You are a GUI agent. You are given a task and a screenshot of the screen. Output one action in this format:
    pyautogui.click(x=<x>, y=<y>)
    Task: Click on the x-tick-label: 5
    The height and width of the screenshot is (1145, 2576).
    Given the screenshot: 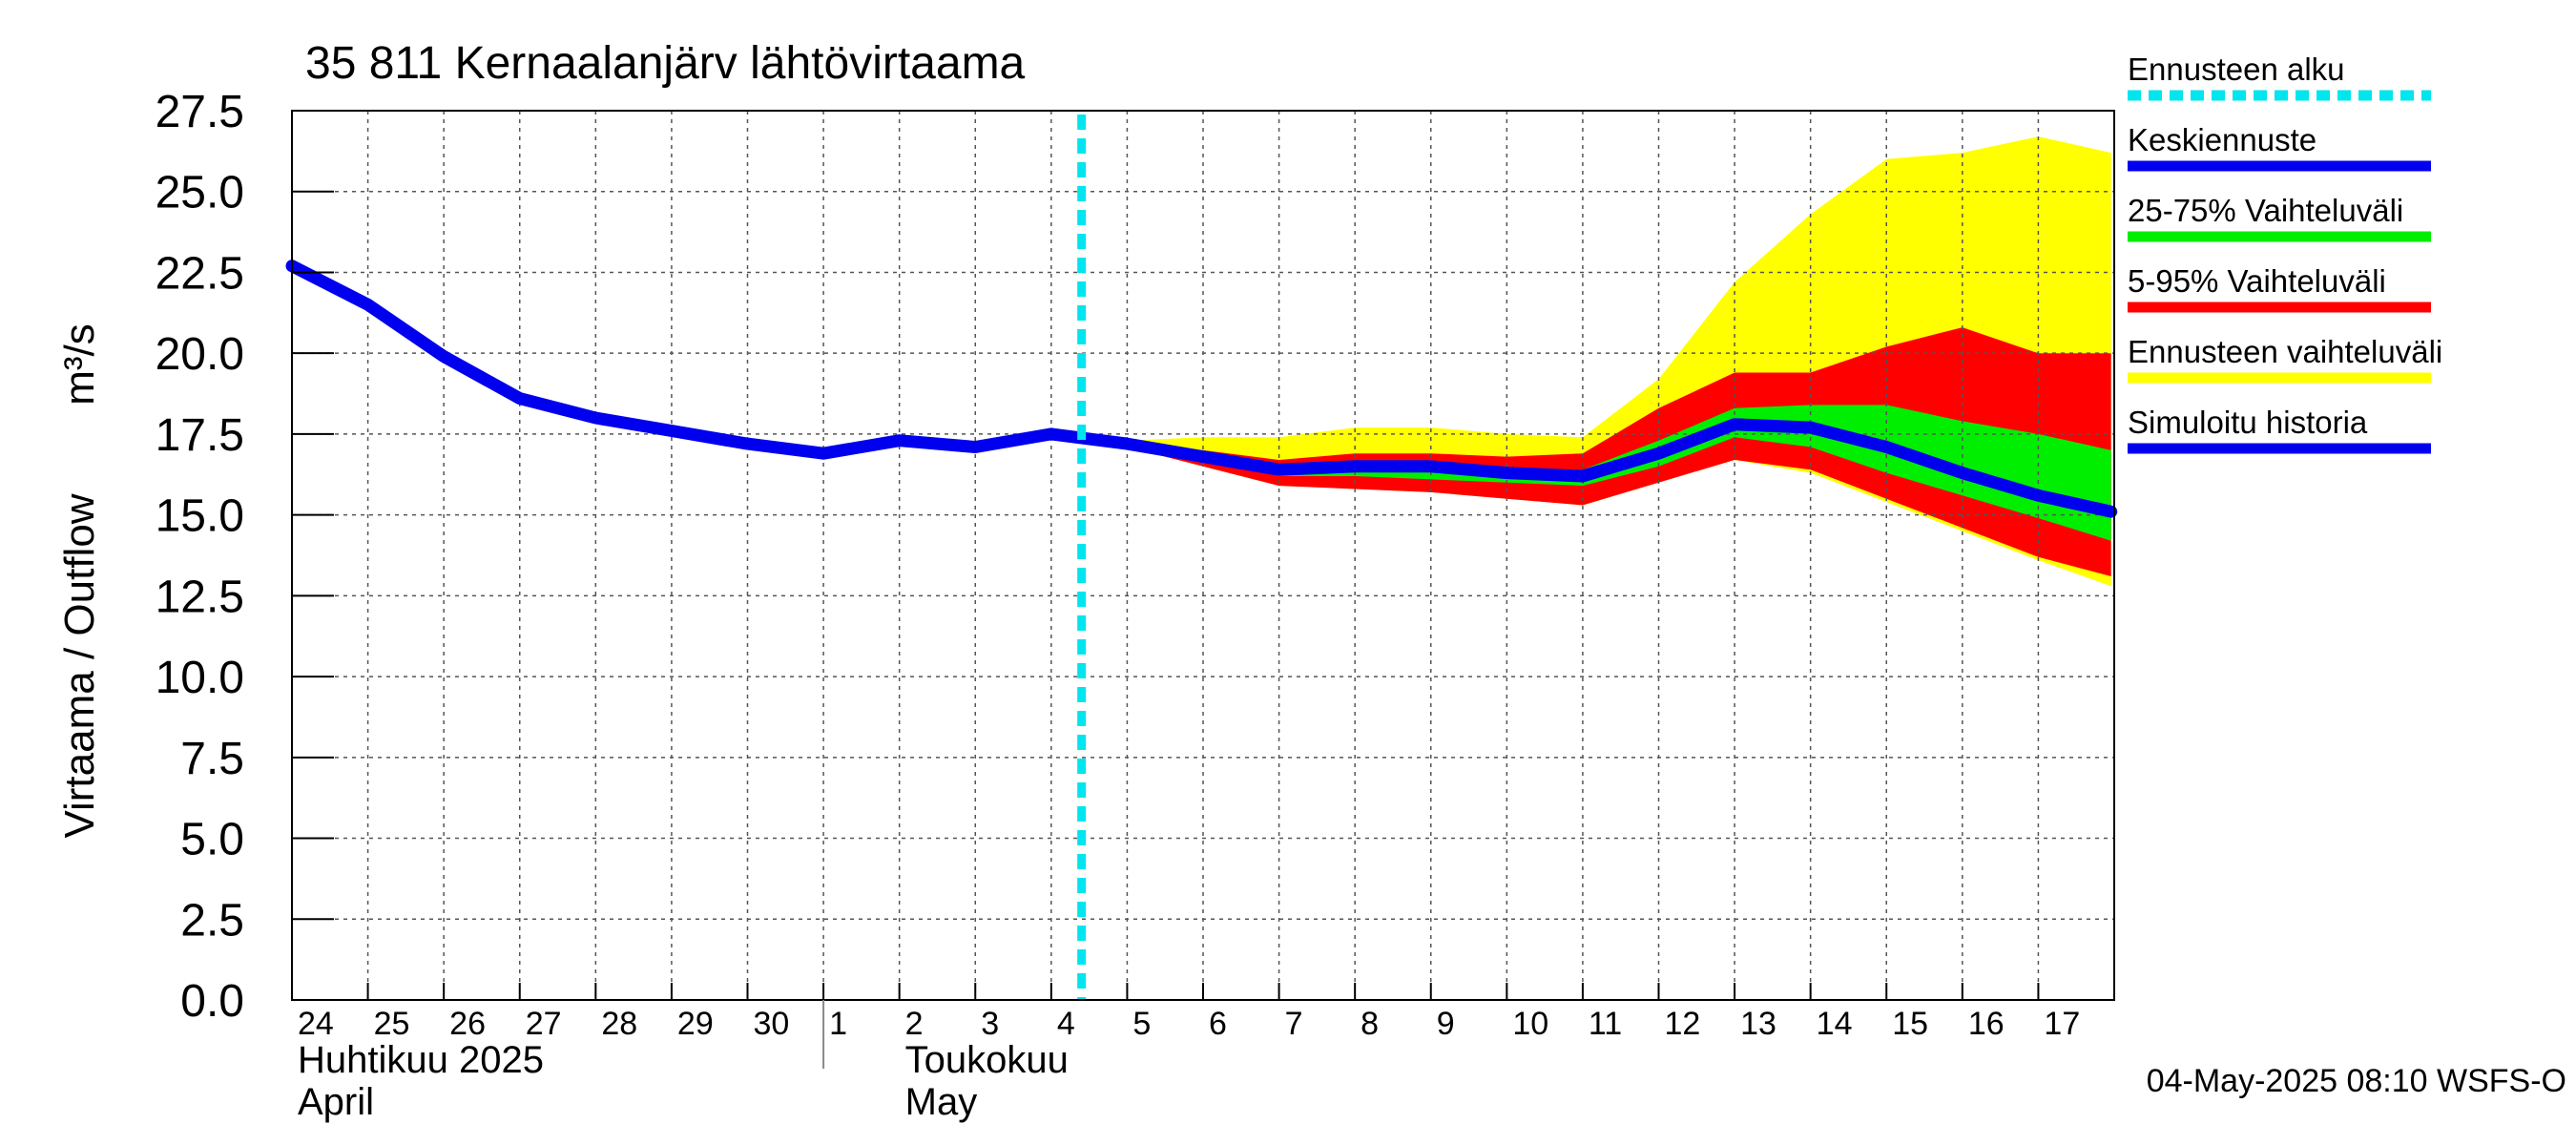 What is the action you would take?
    pyautogui.click(x=1141, y=1024)
    